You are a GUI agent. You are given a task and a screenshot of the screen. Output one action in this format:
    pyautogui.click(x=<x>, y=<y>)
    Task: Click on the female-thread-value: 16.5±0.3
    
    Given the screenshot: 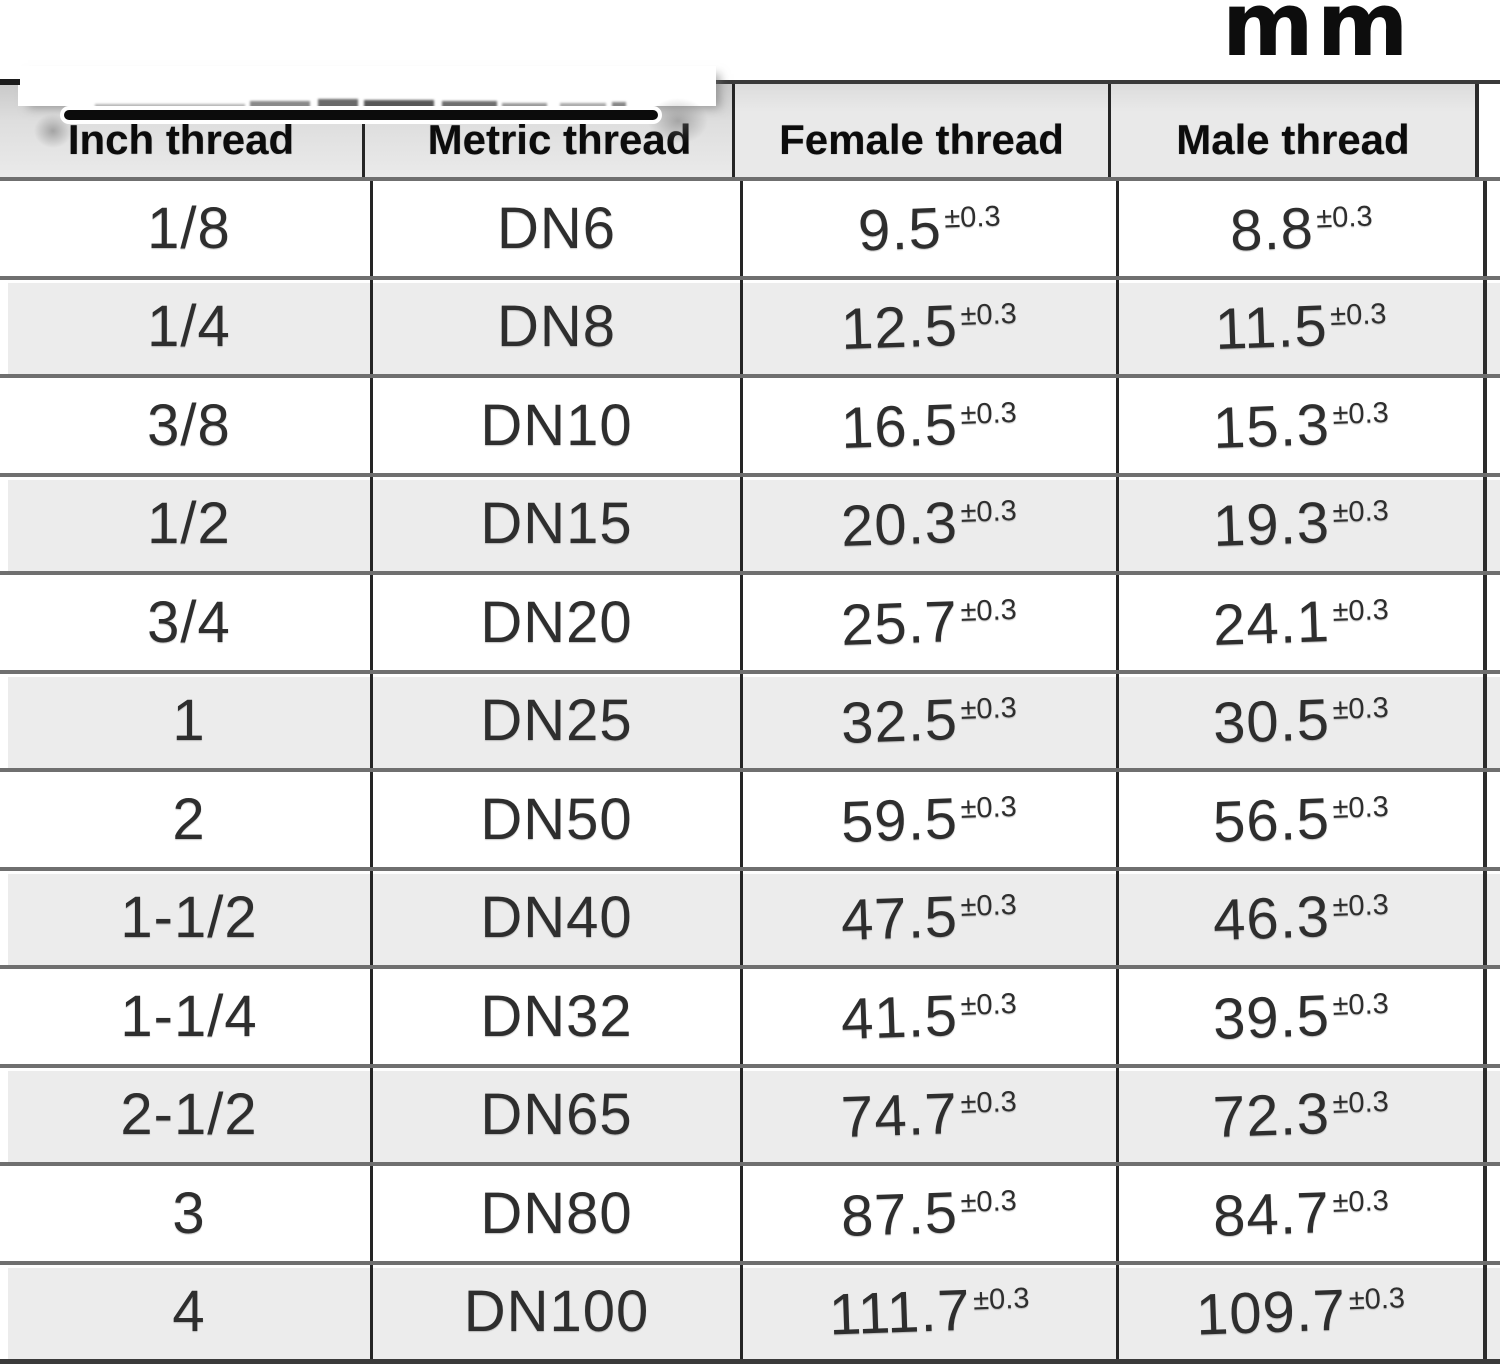 What is the action you would take?
    pyautogui.click(x=929, y=426)
    